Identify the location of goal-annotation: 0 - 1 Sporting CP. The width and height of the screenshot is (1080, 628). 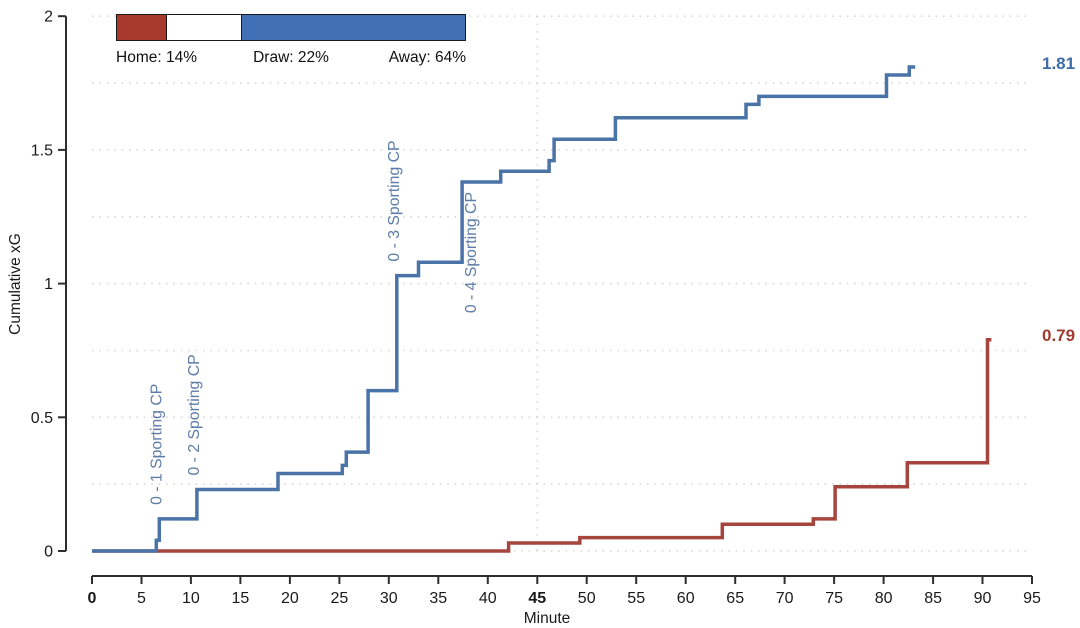
(156, 444).